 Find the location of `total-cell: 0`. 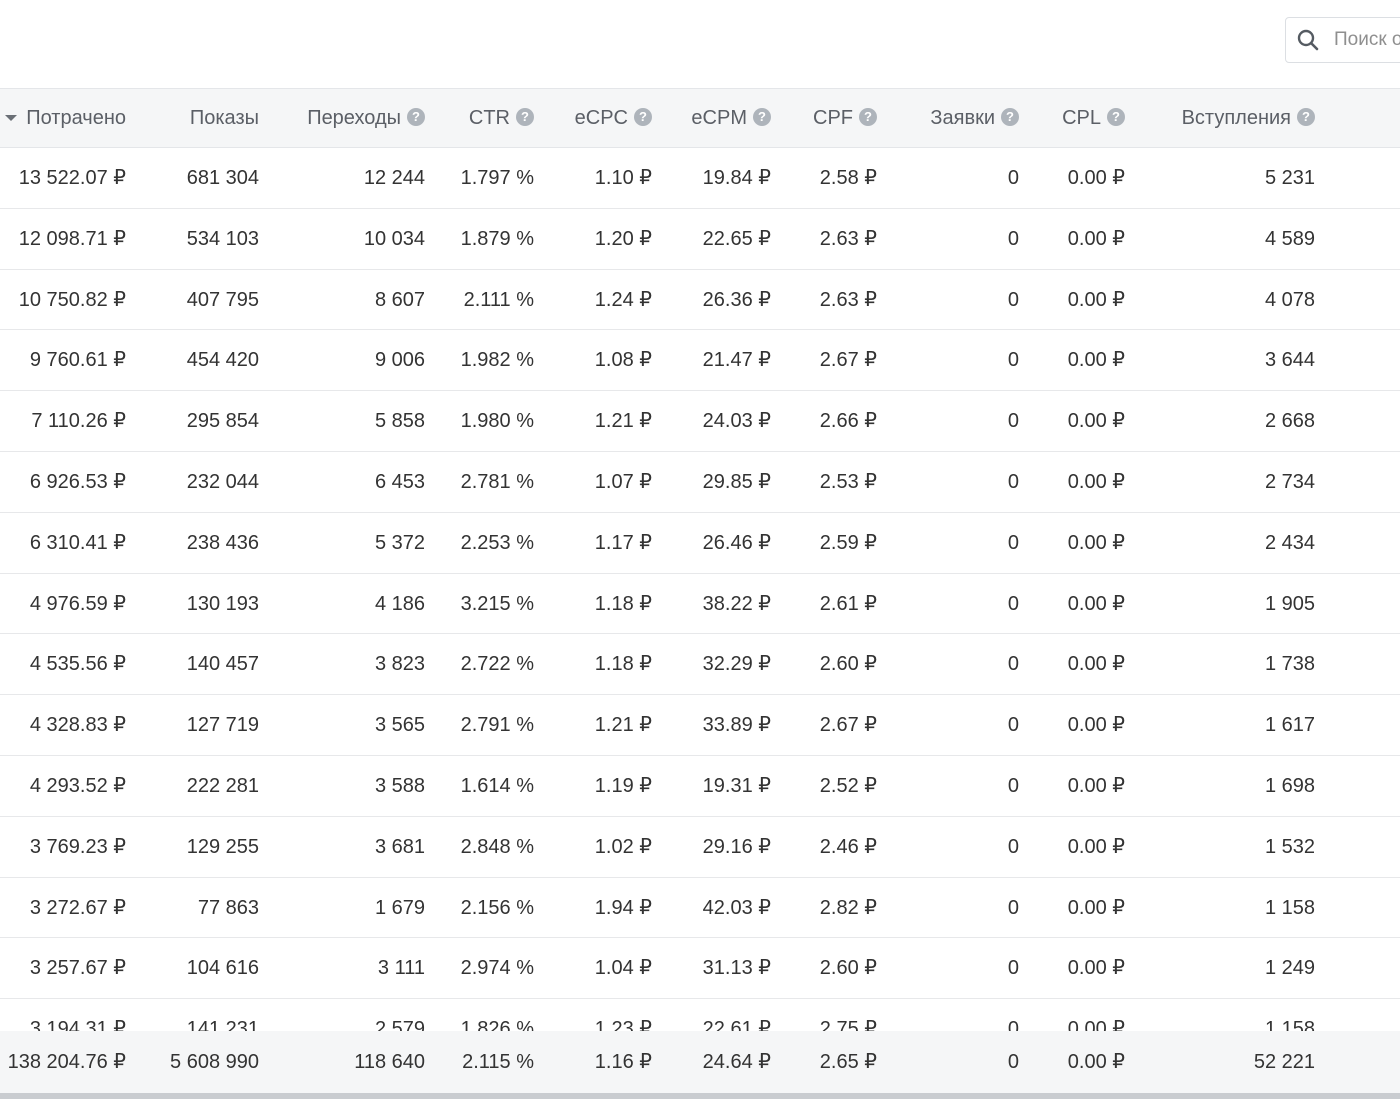

total-cell: 0 is located at coordinates (1013, 1062).